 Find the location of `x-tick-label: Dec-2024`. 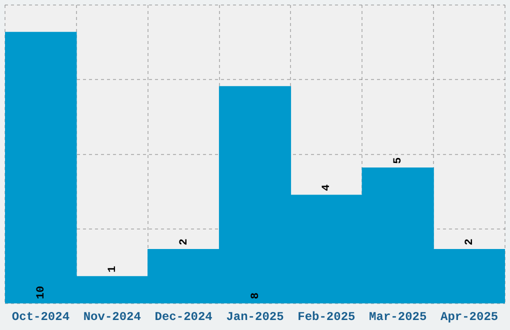

x-tick-label: Dec-2024 is located at coordinates (183, 317).